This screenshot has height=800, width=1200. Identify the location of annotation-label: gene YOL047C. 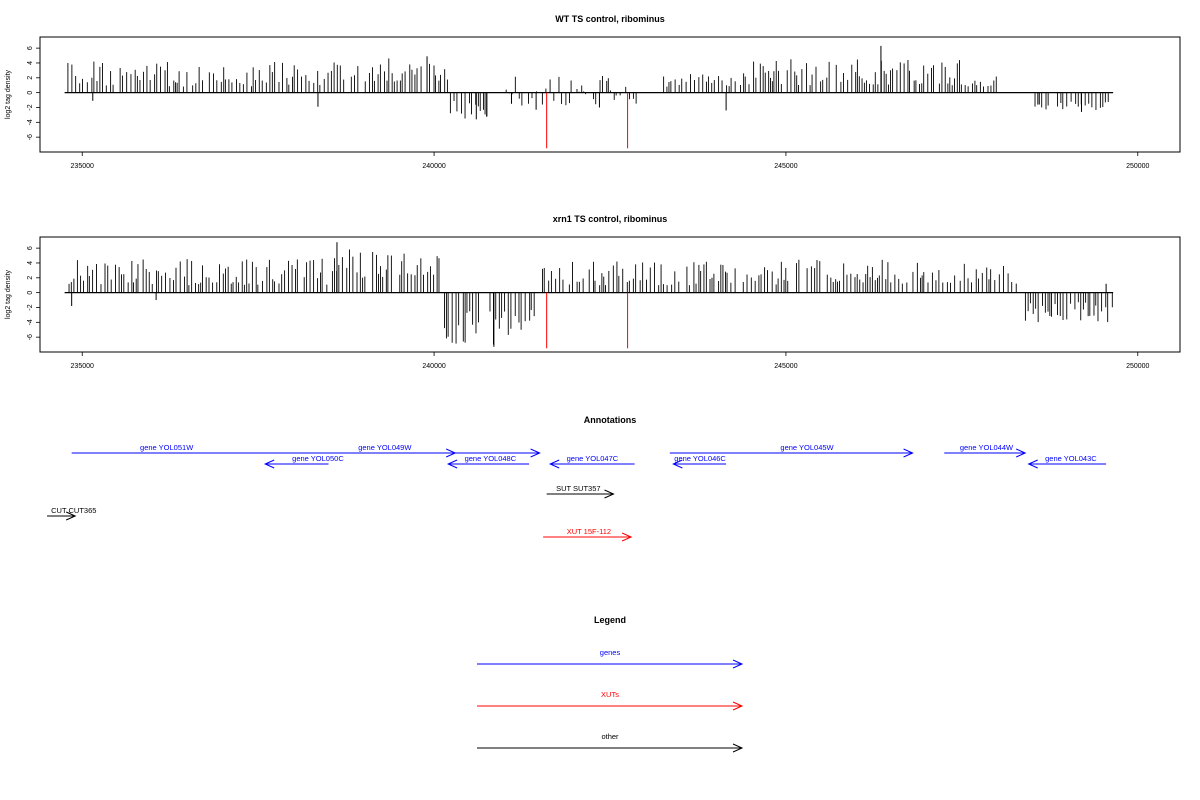
(593, 458).